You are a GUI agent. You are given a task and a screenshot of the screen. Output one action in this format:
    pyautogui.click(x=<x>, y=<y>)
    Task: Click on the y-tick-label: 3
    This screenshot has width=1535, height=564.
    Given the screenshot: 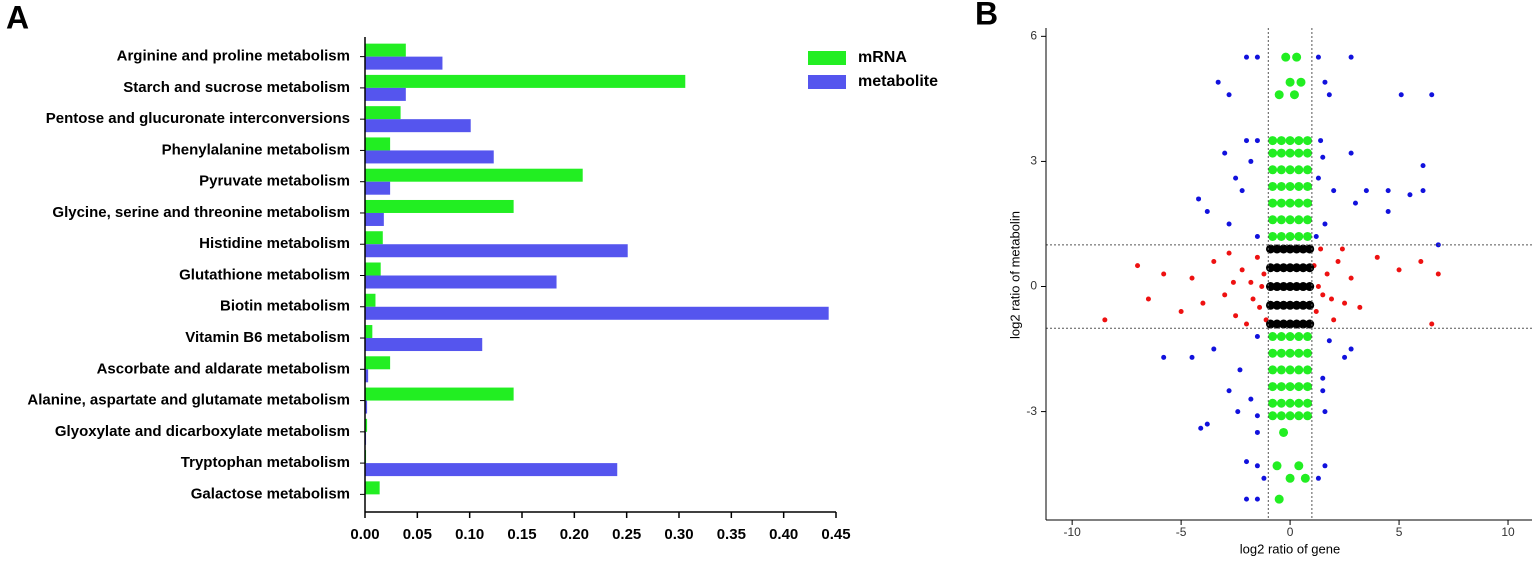 What is the action you would take?
    pyautogui.click(x=1033, y=161)
    